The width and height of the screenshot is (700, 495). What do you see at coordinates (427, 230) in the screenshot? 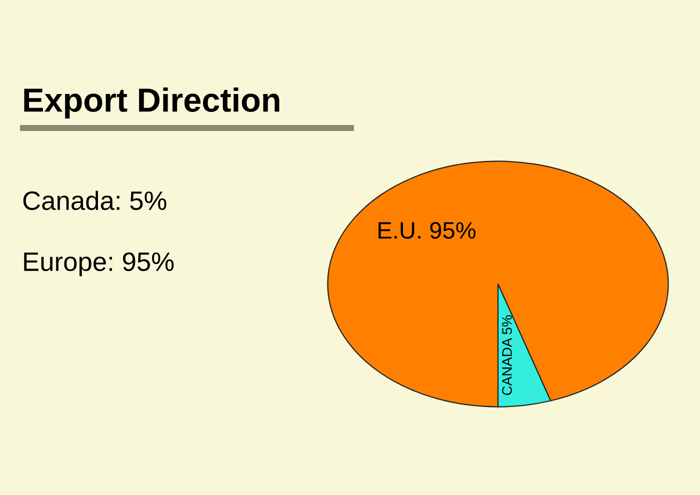
I see `slice-label: E.U. 95%` at bounding box center [427, 230].